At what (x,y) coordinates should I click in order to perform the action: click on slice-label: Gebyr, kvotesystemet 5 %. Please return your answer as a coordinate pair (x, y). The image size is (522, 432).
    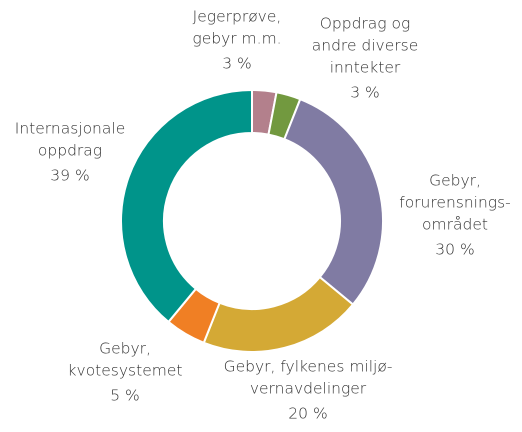
    Looking at the image, I should click on (125, 372).